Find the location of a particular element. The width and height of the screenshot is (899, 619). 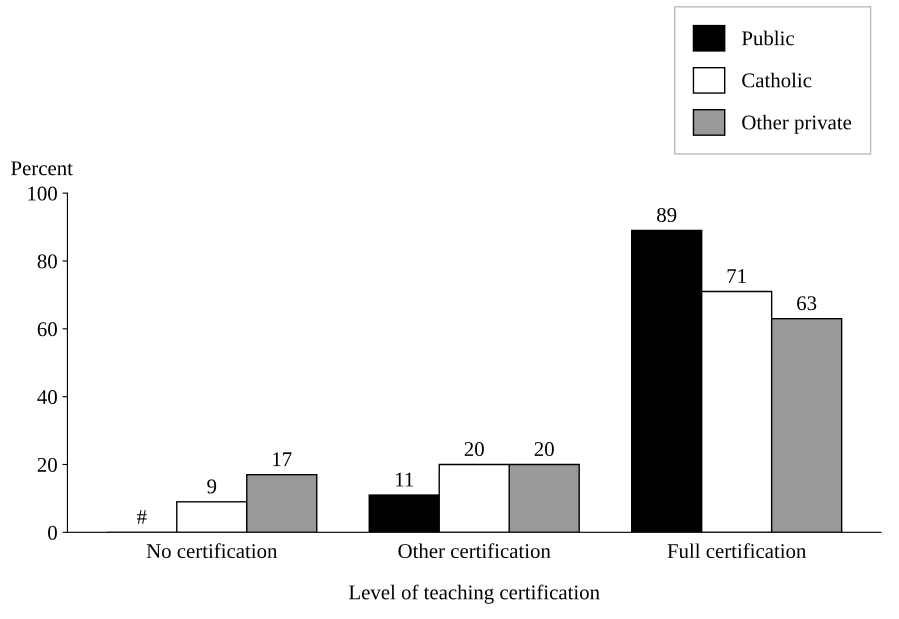

x-tick-label: No certification is located at coordinates (212, 550).